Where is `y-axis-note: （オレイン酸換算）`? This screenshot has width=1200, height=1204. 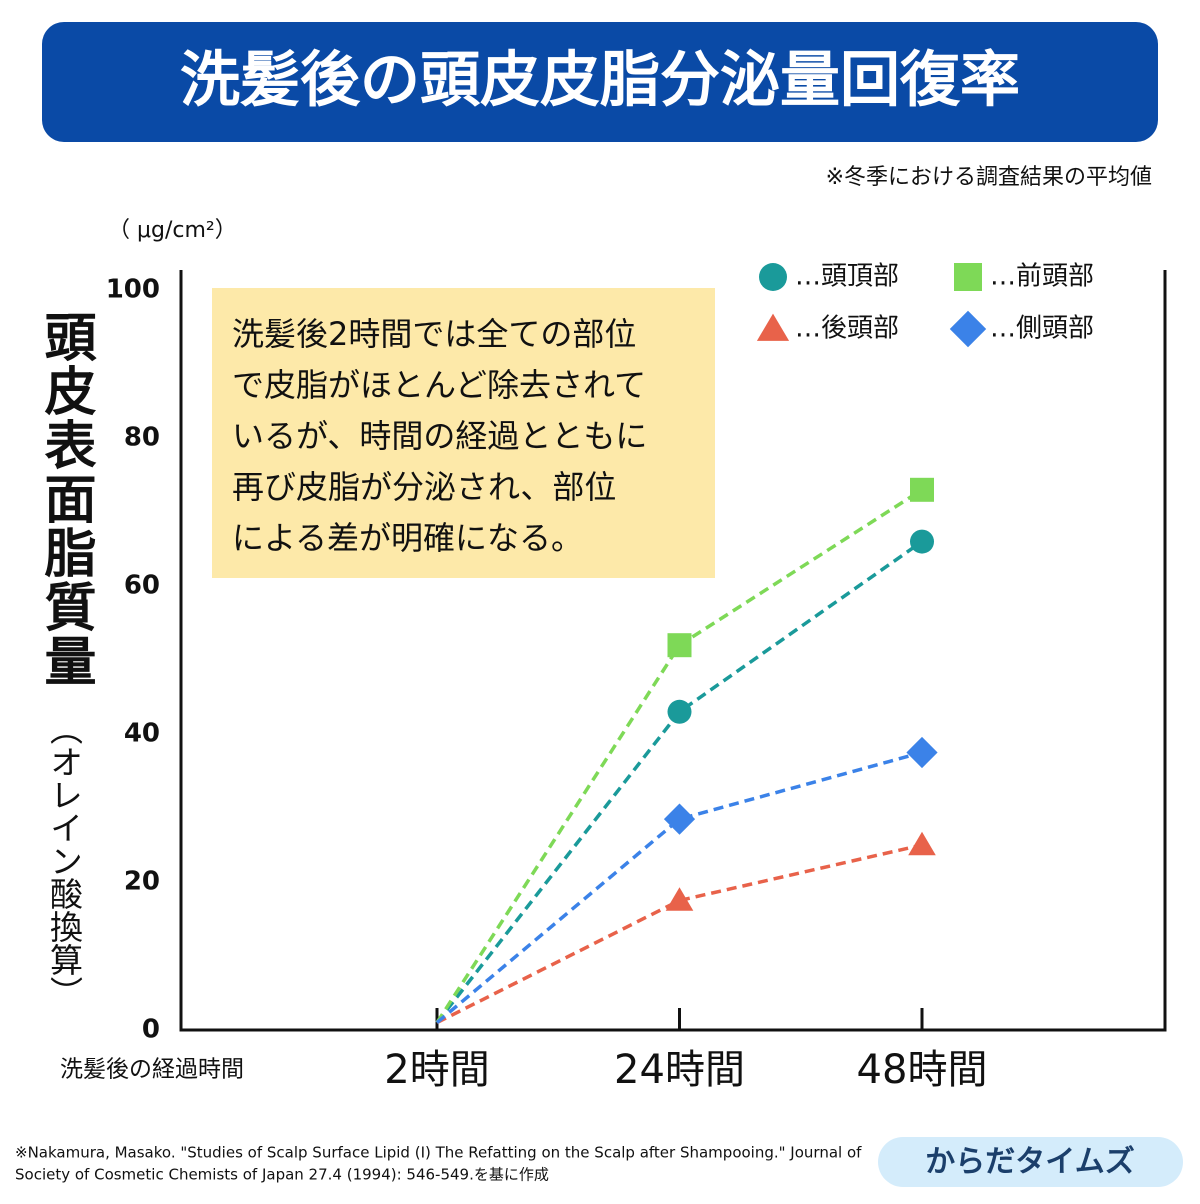
y-axis-note: （オレイン酸換算） is located at coordinates (64, 860).